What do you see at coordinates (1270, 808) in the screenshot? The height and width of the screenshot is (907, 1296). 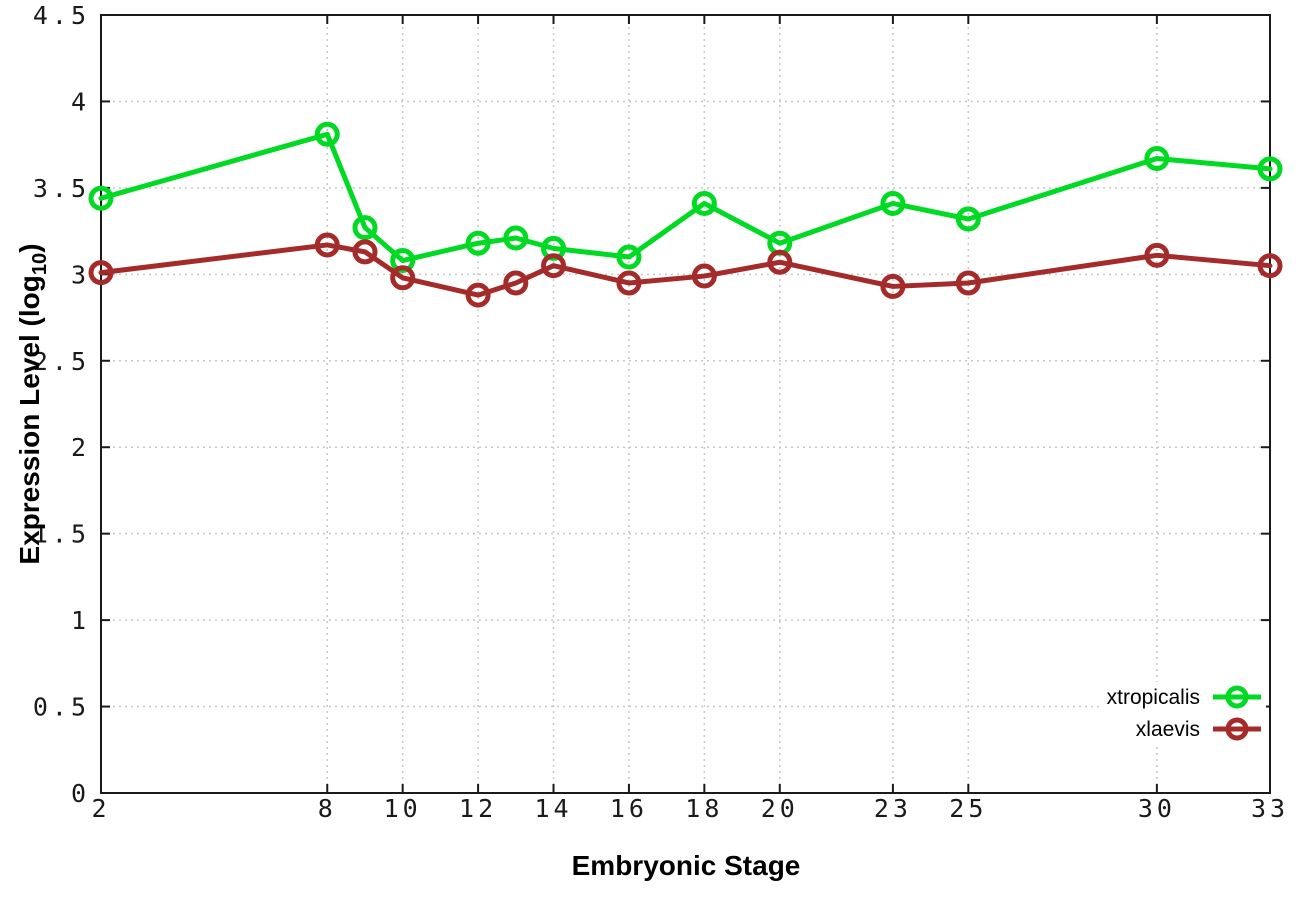 I see `x-tick-label: 33` at bounding box center [1270, 808].